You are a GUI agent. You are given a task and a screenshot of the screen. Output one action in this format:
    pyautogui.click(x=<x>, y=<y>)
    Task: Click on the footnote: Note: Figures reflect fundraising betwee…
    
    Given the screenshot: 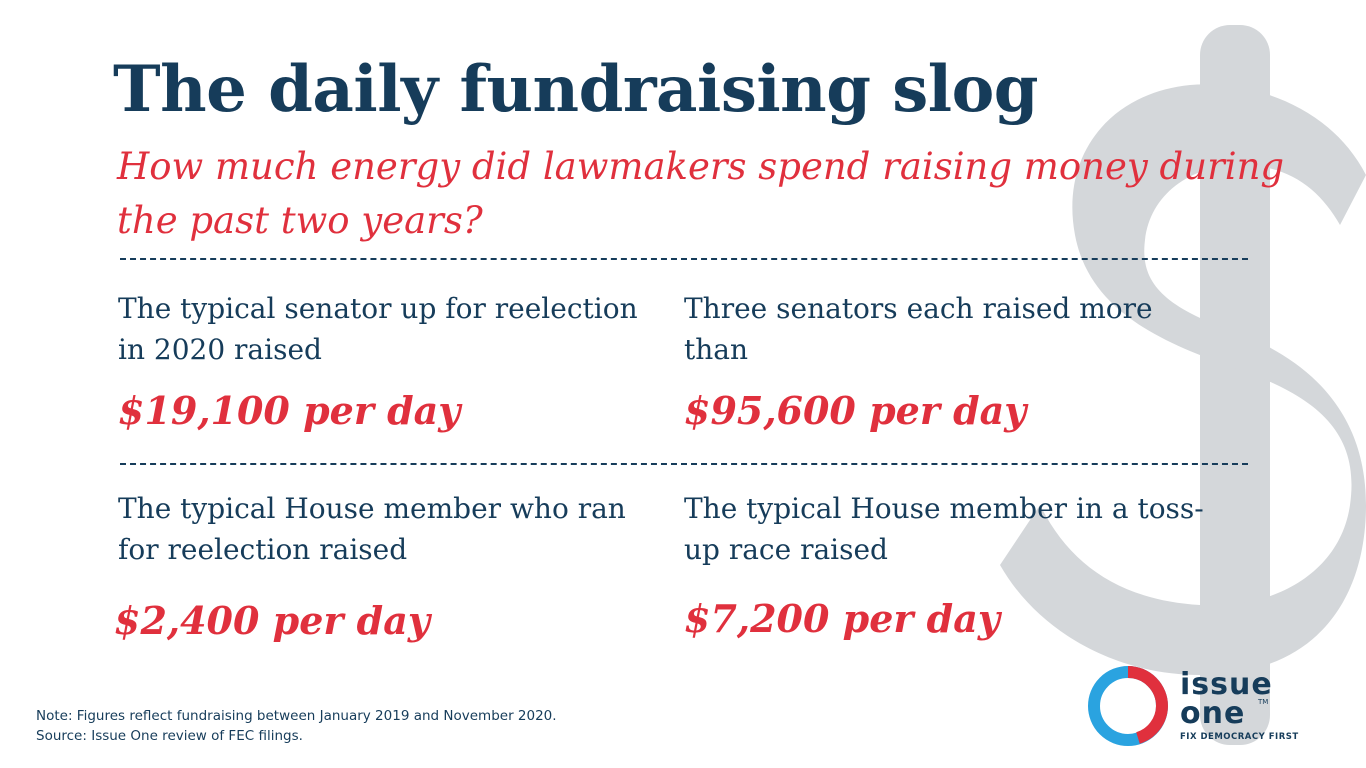 What is the action you would take?
    pyautogui.click(x=296, y=726)
    